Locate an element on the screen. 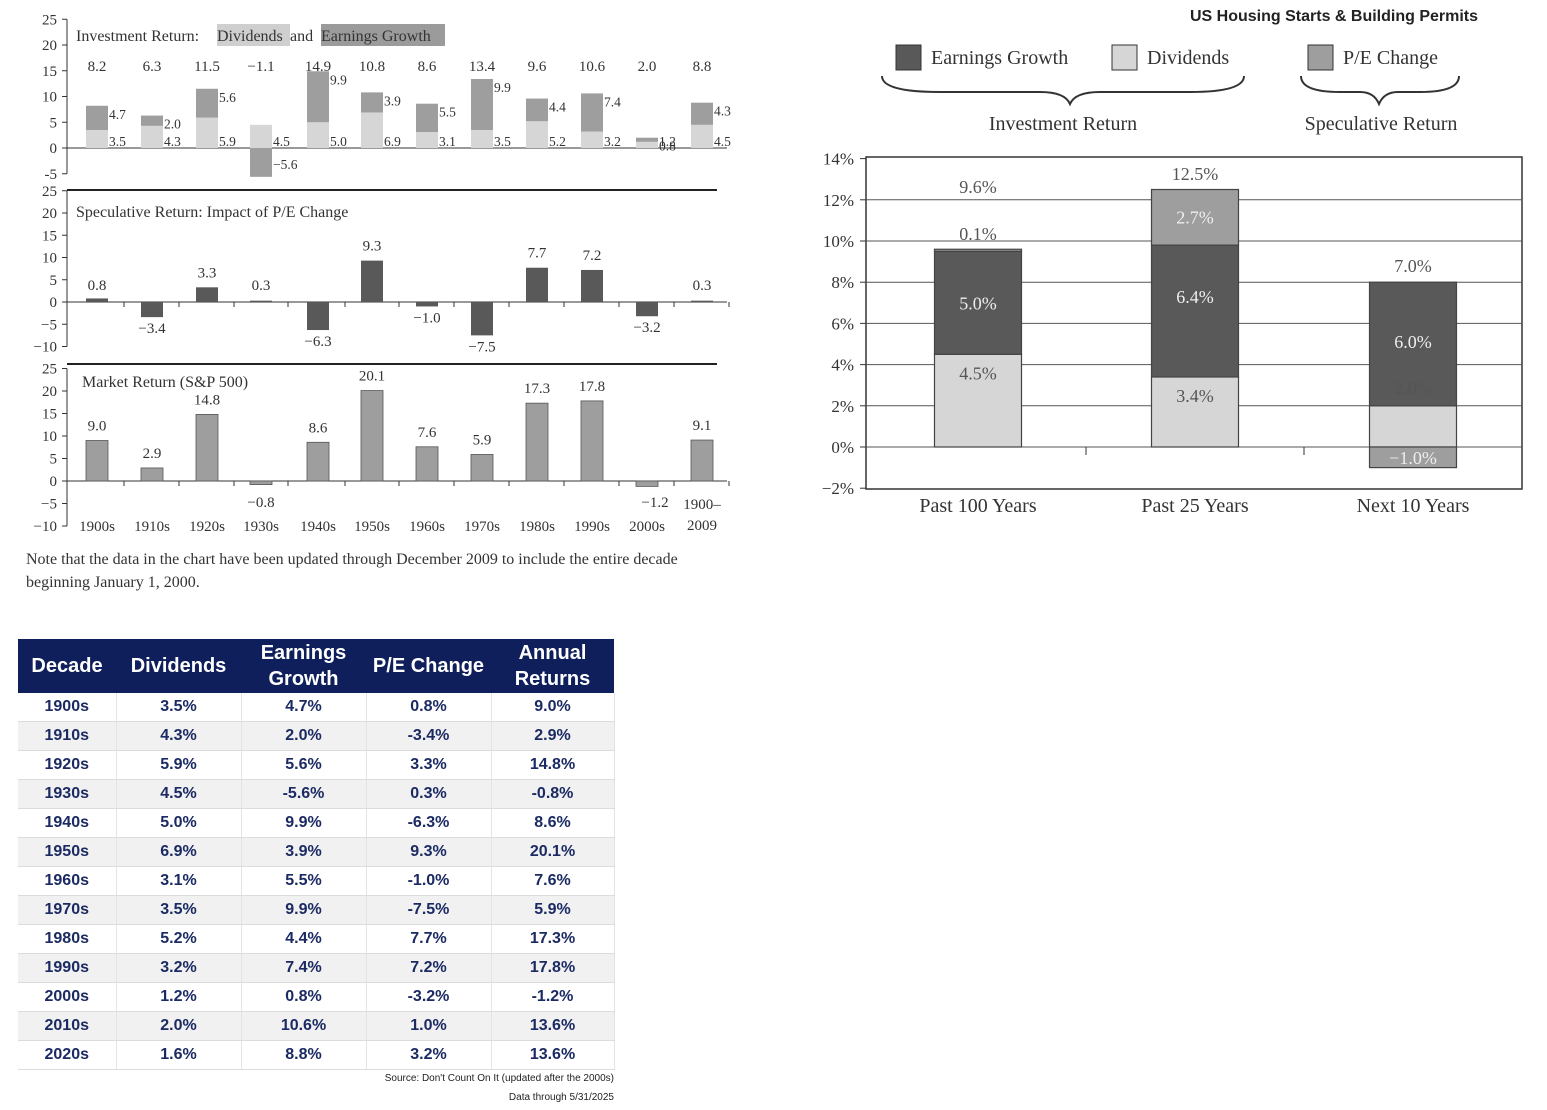  pe-change-label: −1.0% is located at coordinates (1413, 458).